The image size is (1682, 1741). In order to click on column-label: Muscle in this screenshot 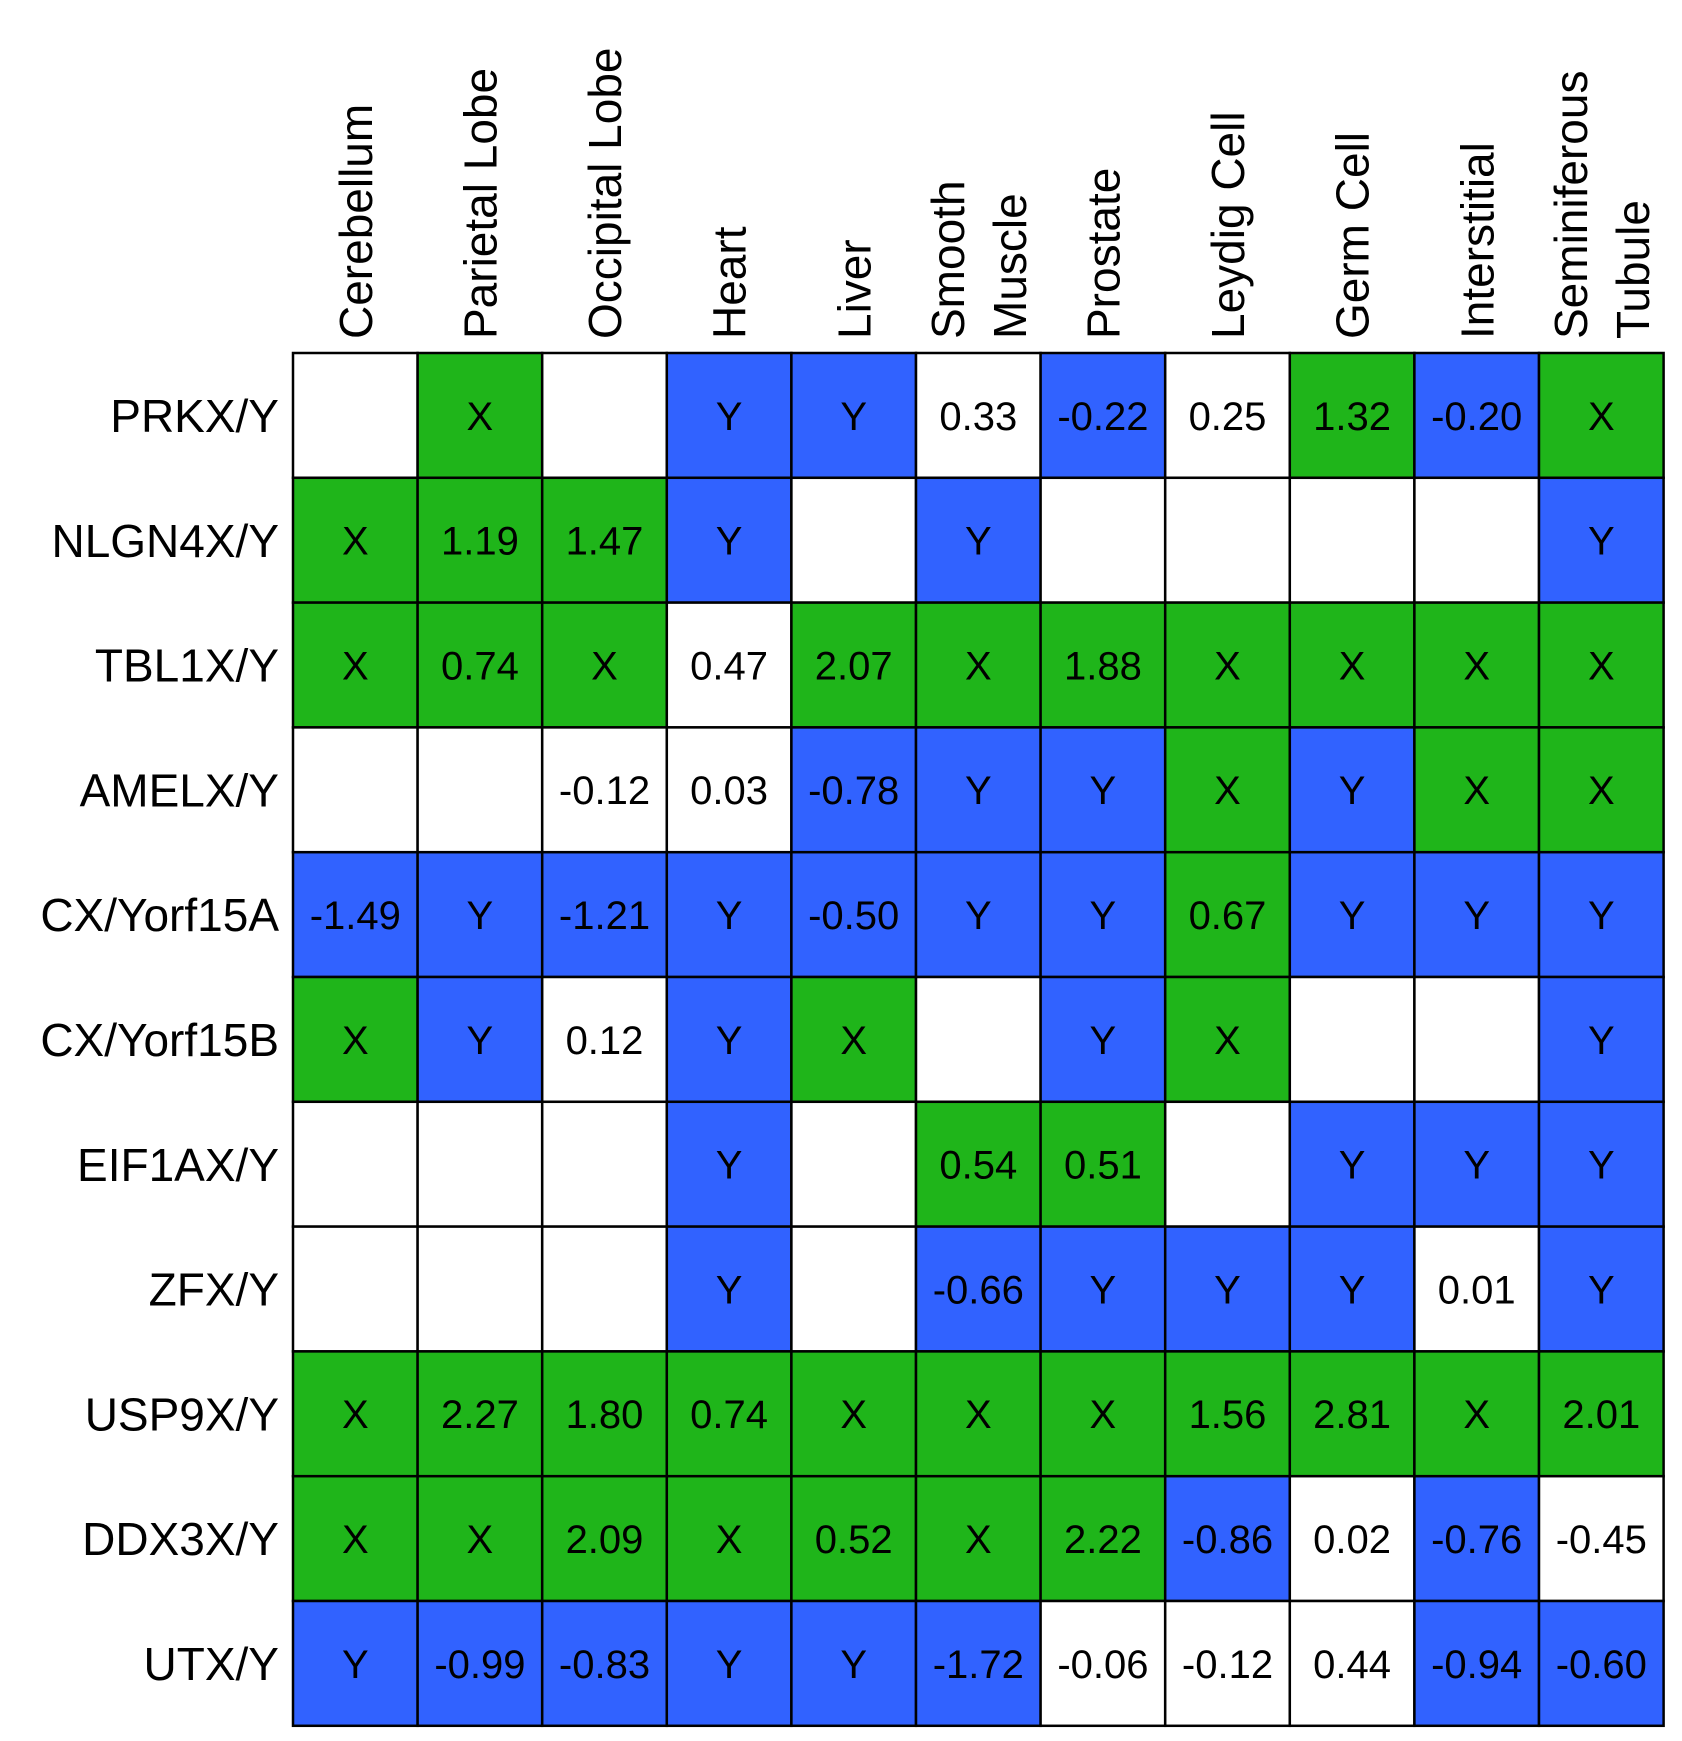, I will do `click(1010, 266)`.